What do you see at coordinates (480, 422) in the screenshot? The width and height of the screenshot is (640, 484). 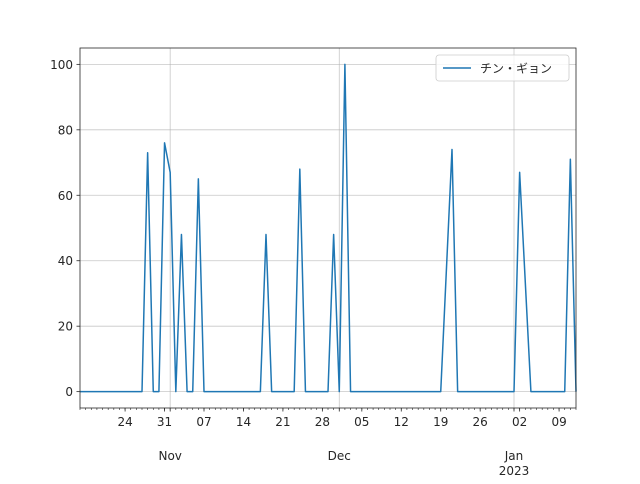 I see `x-tick-label: 26` at bounding box center [480, 422].